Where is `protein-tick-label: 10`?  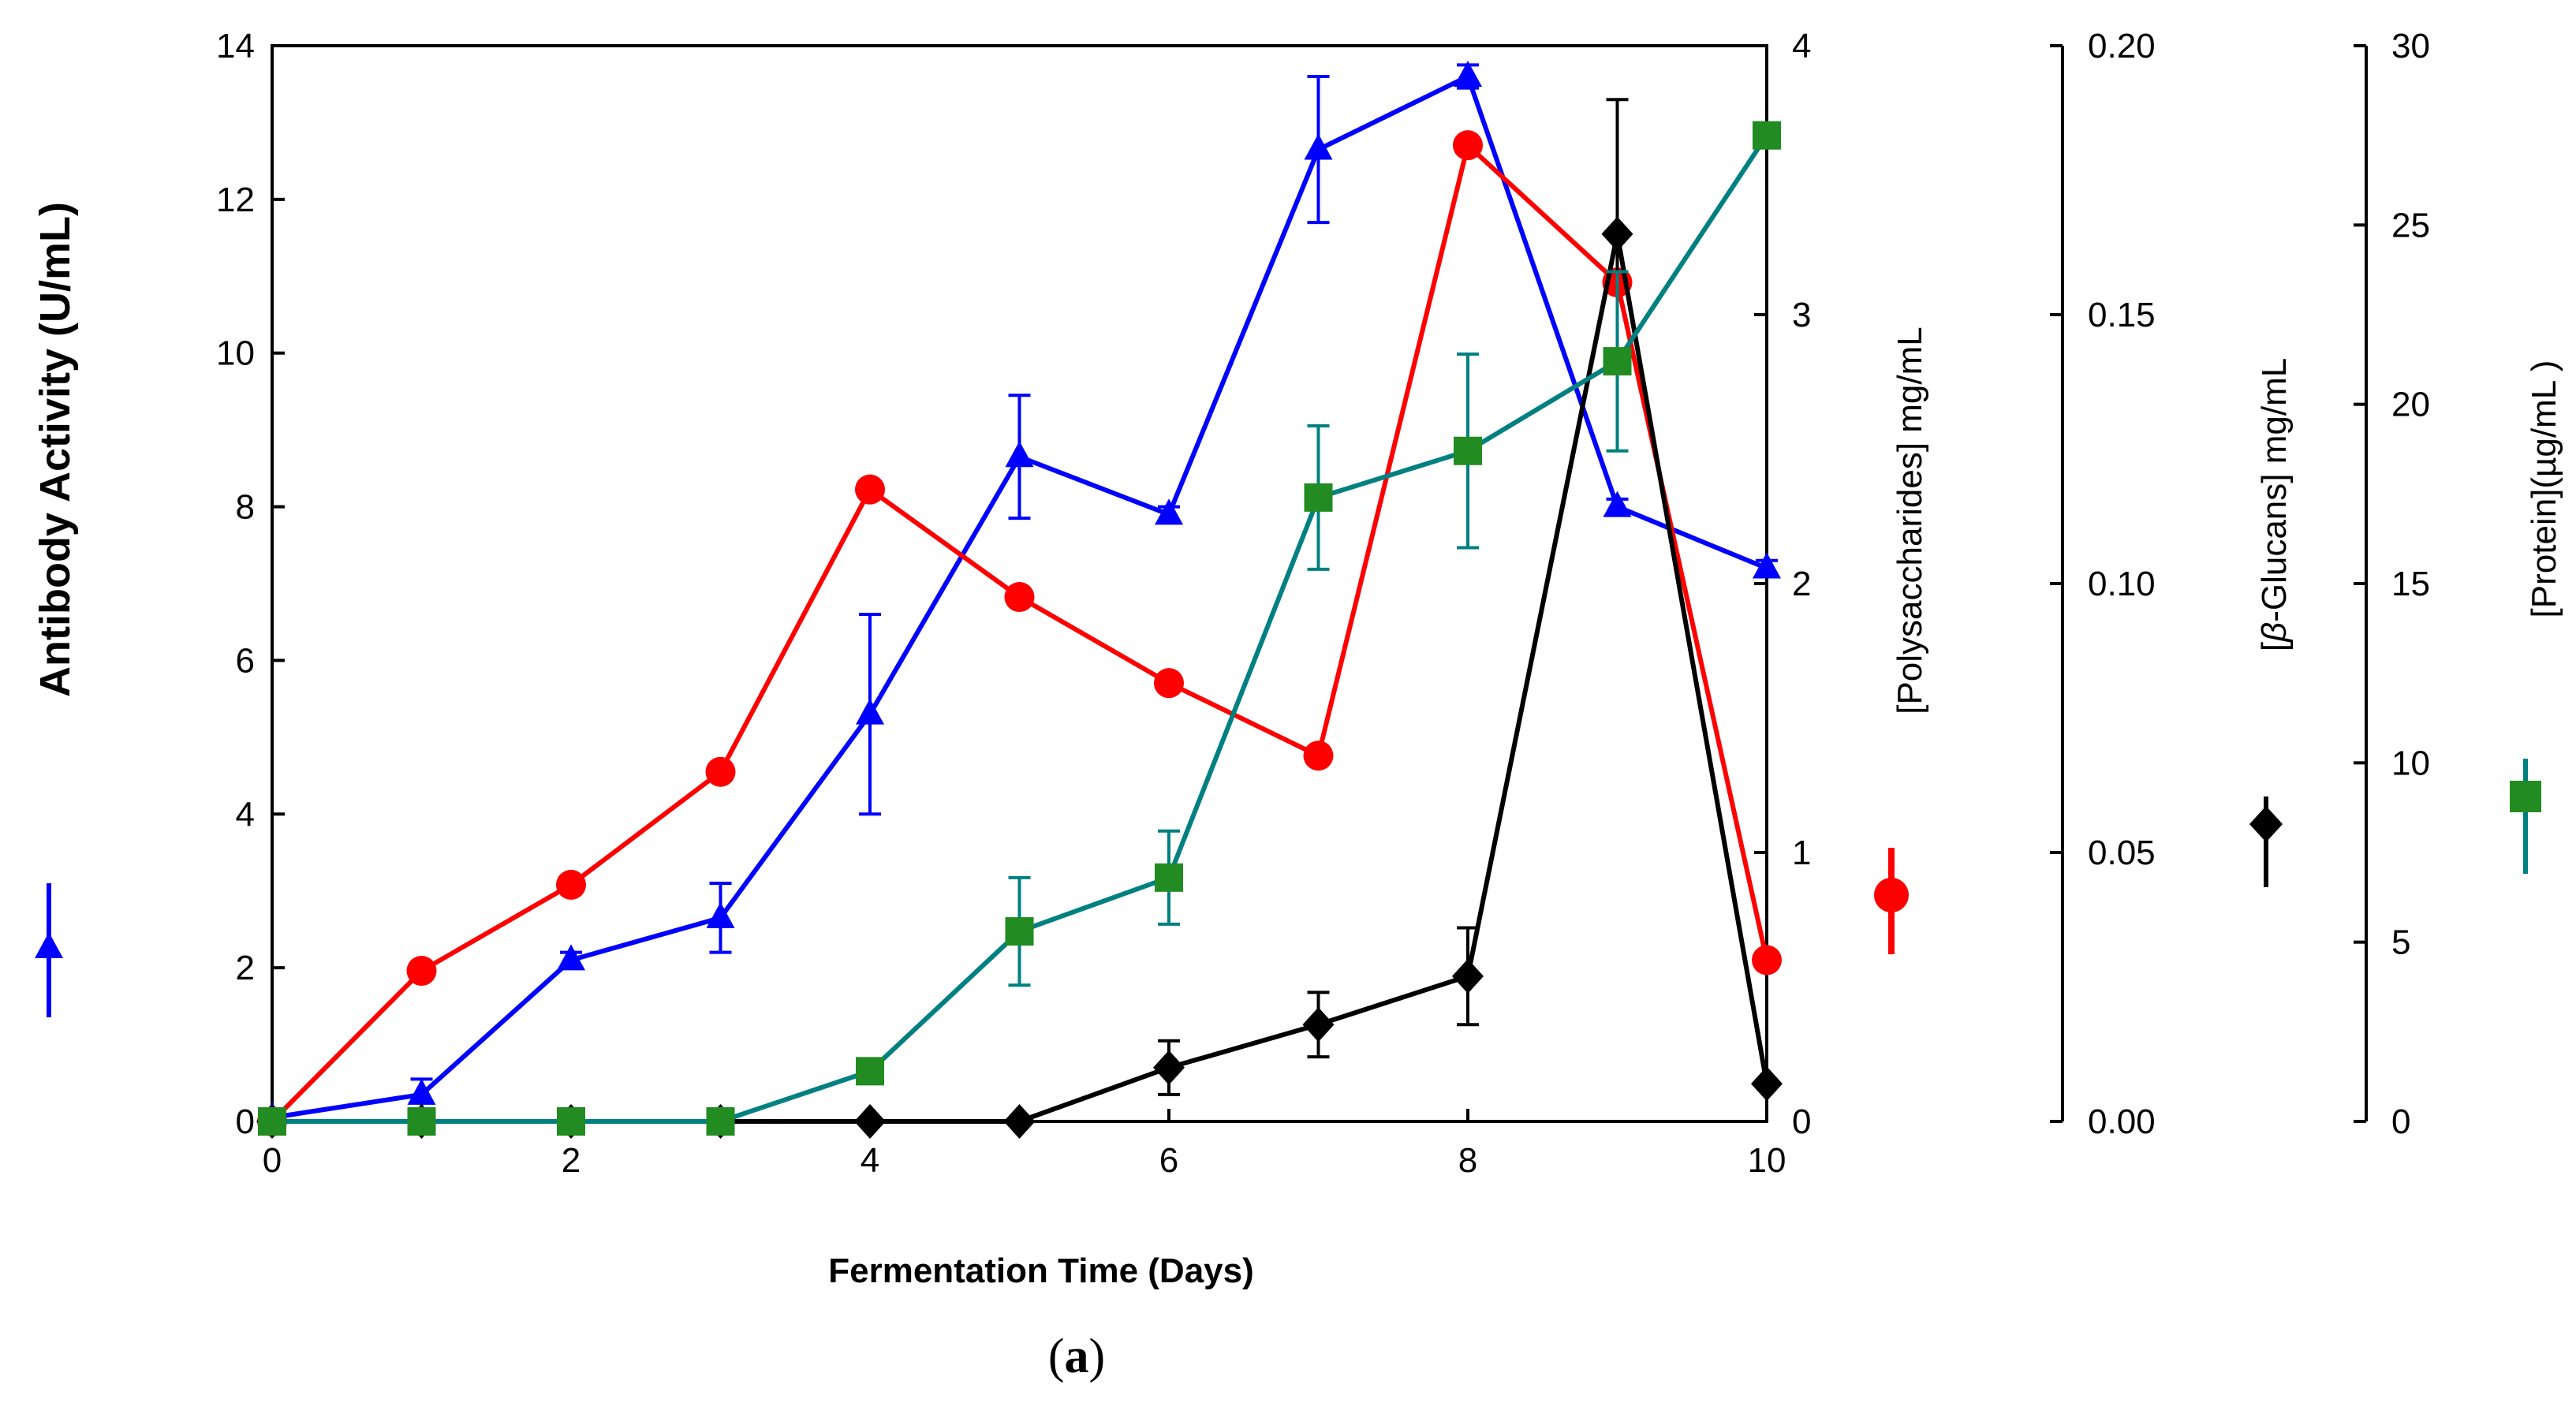
protein-tick-label: 10 is located at coordinates (2410, 763).